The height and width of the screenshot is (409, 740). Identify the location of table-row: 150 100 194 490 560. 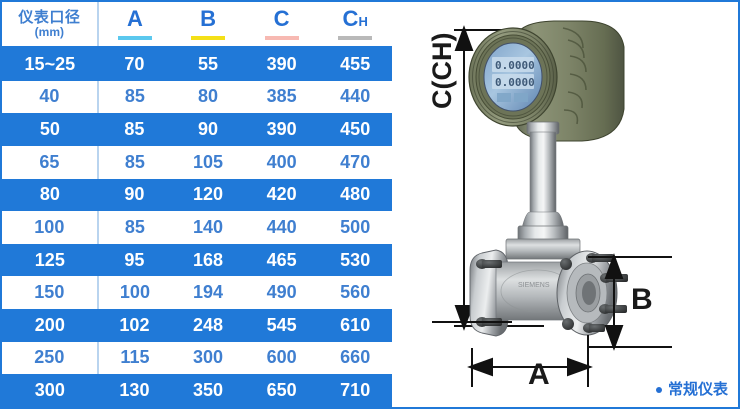
(197, 293).